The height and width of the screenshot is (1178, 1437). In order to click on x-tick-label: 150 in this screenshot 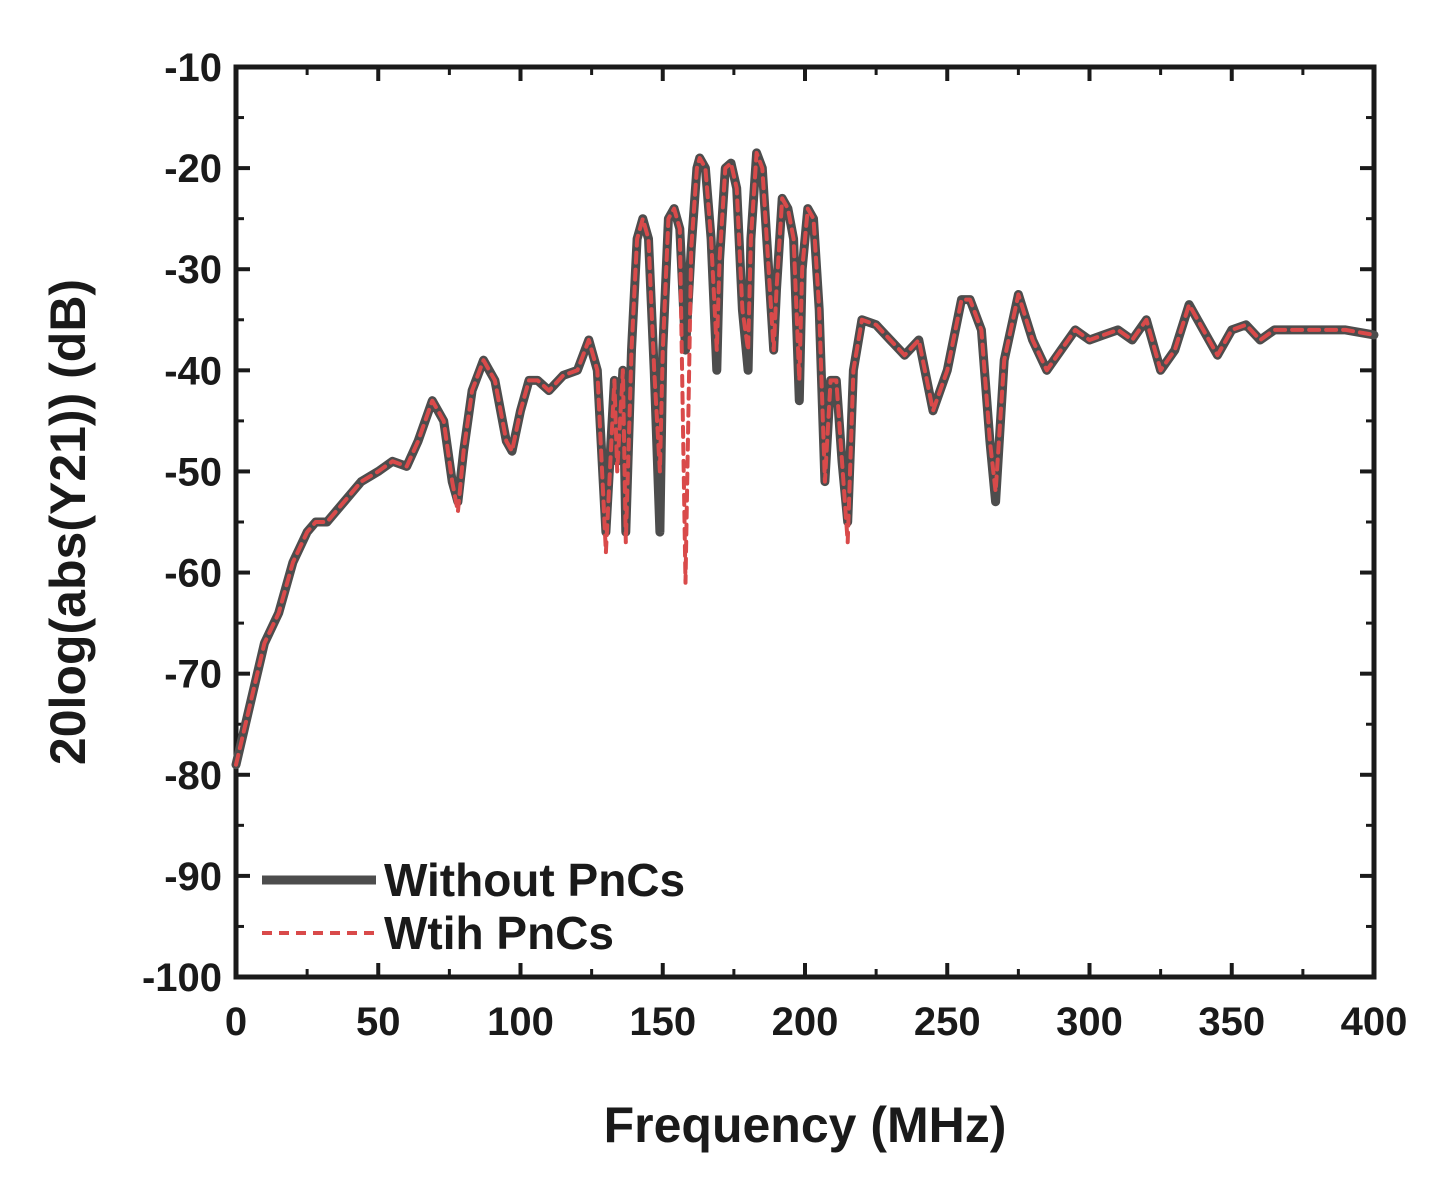, I will do `click(662, 1022)`.